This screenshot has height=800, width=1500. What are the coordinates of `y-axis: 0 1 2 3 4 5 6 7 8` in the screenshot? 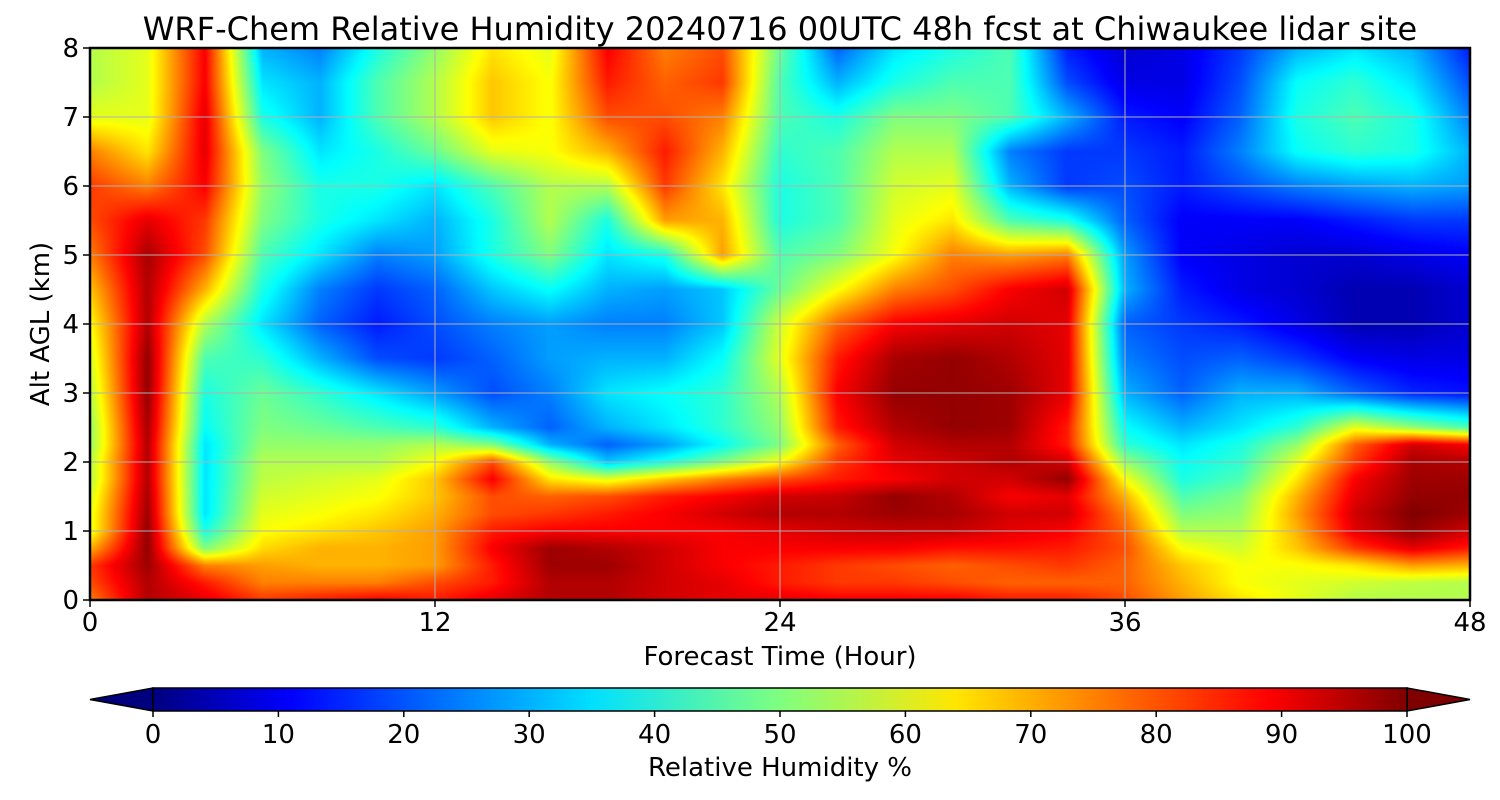 It's located at (76, 325).